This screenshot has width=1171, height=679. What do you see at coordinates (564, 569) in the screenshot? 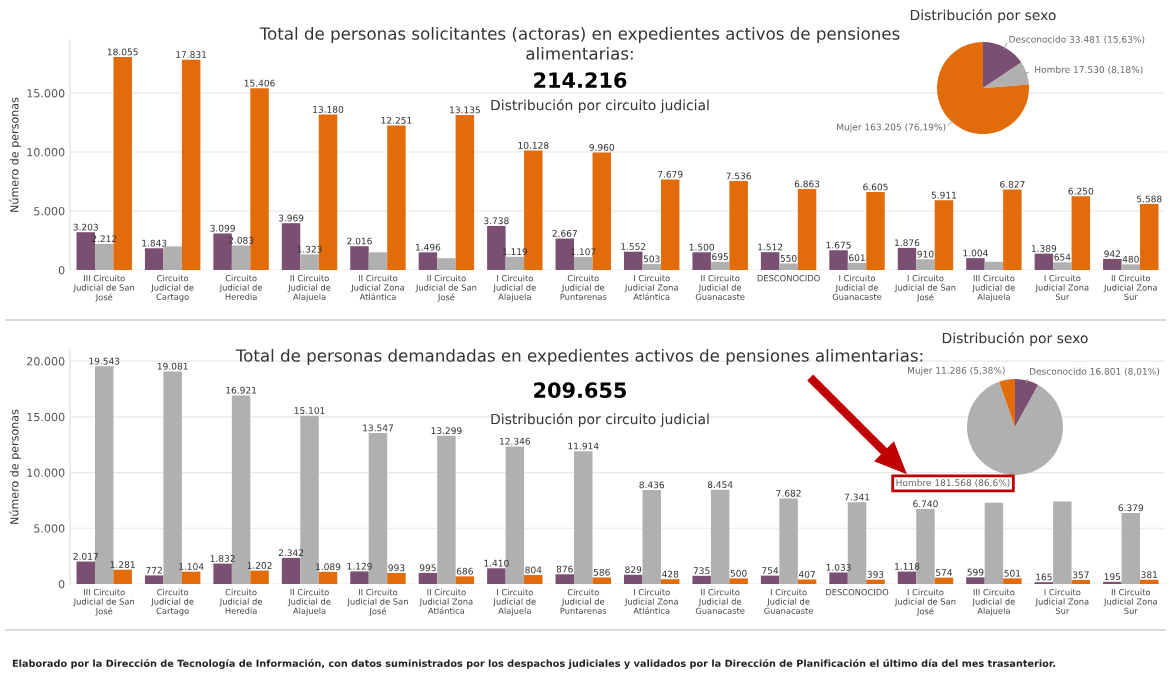
I see `data-label: 876` at bounding box center [564, 569].